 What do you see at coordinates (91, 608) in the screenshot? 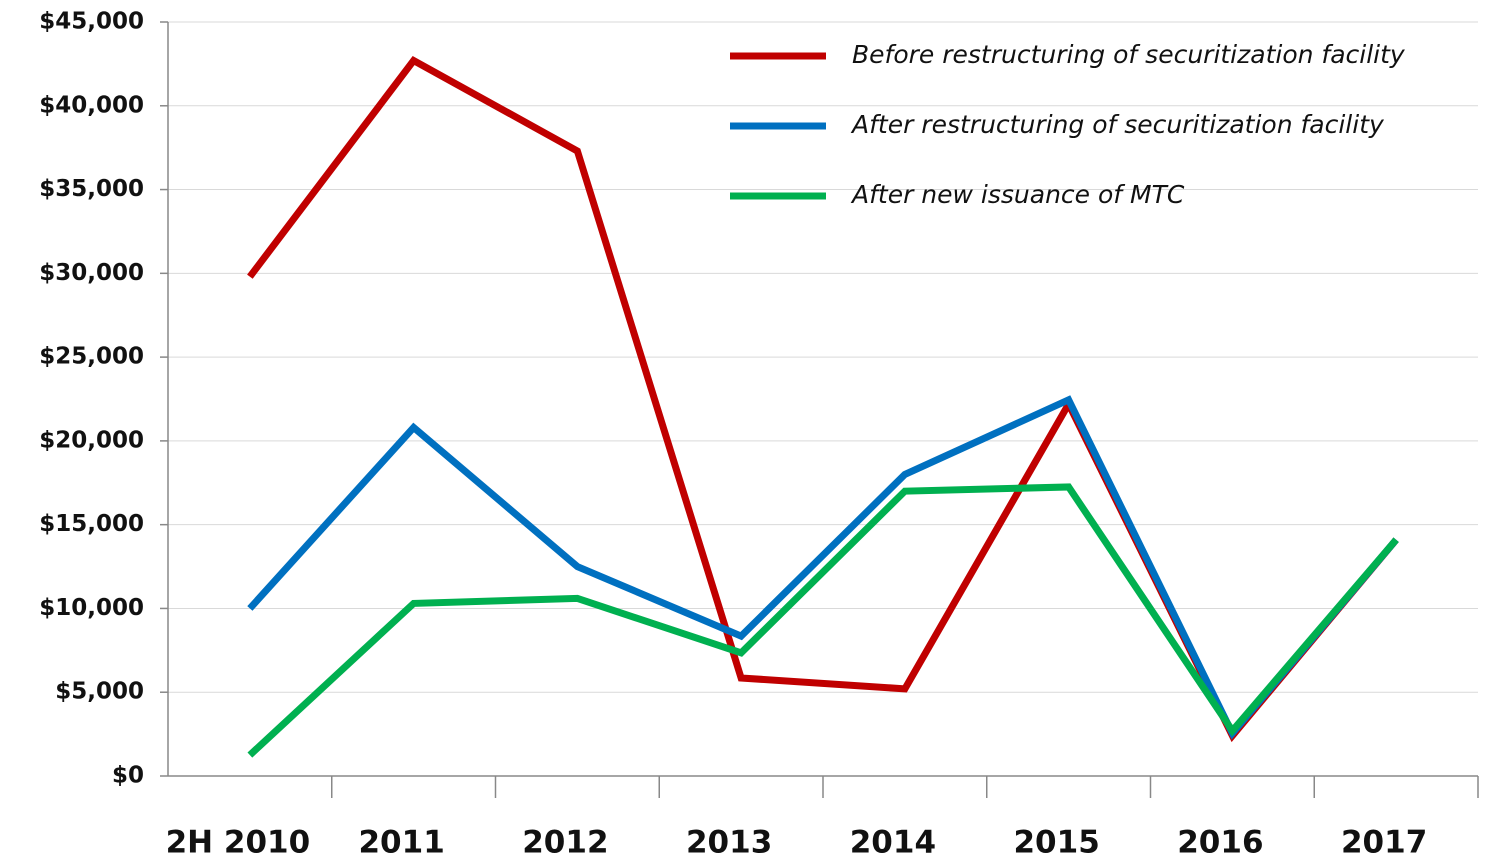
I see `y-tick-label: $10,000` at bounding box center [91, 608].